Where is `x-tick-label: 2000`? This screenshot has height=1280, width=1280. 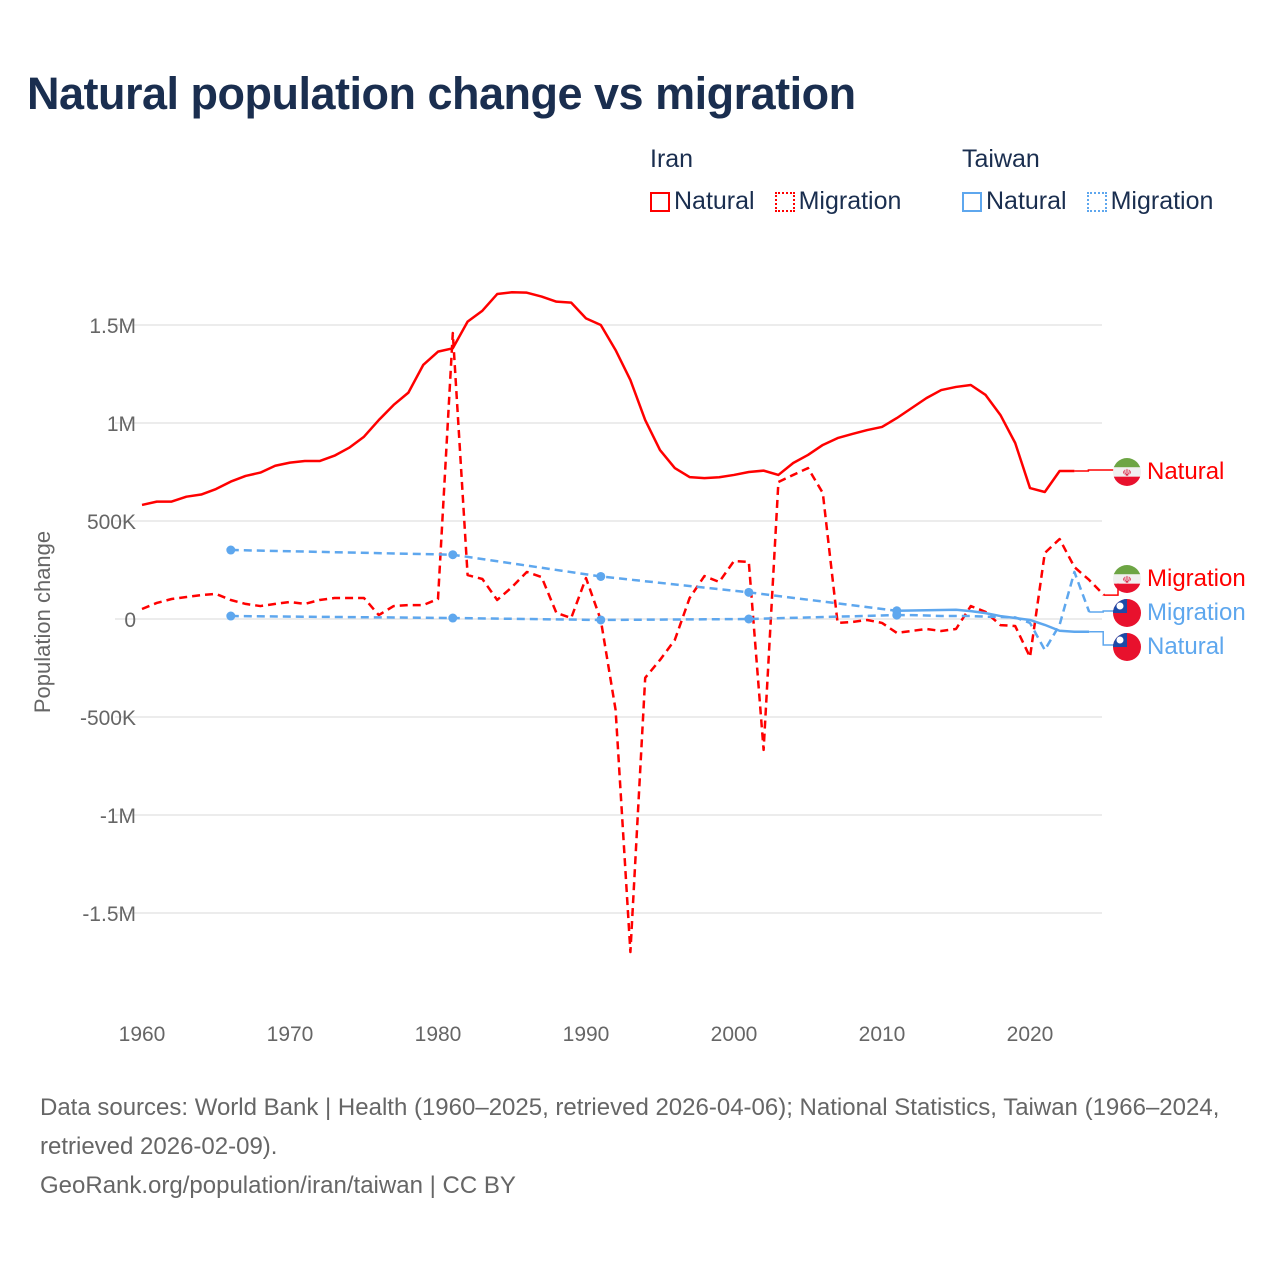 x-tick-label: 2000 is located at coordinates (734, 1034).